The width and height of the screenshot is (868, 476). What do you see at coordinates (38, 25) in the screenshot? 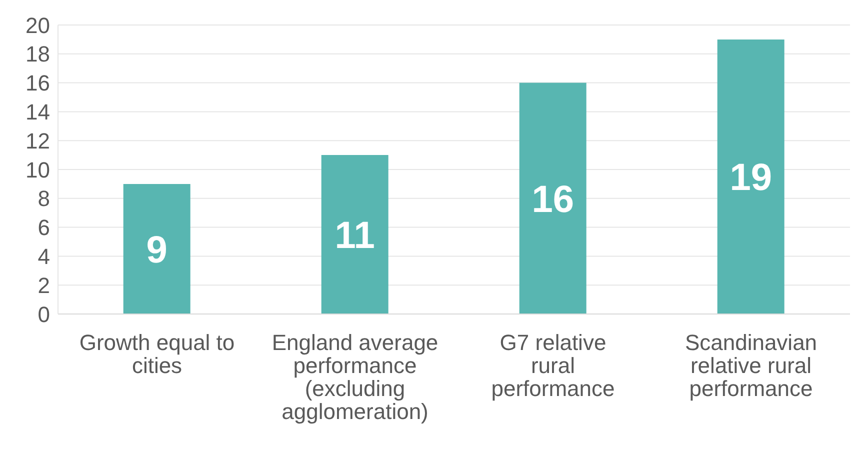
I see `y-tick-label: 20` at bounding box center [38, 25].